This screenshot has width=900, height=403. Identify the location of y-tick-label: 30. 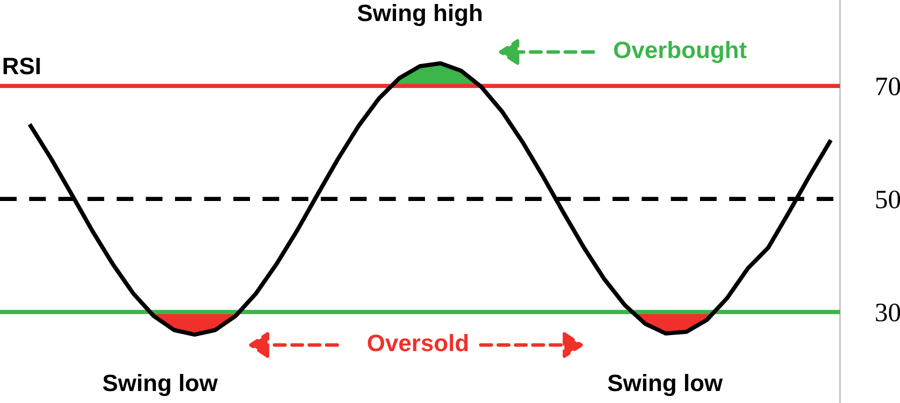
(888, 313).